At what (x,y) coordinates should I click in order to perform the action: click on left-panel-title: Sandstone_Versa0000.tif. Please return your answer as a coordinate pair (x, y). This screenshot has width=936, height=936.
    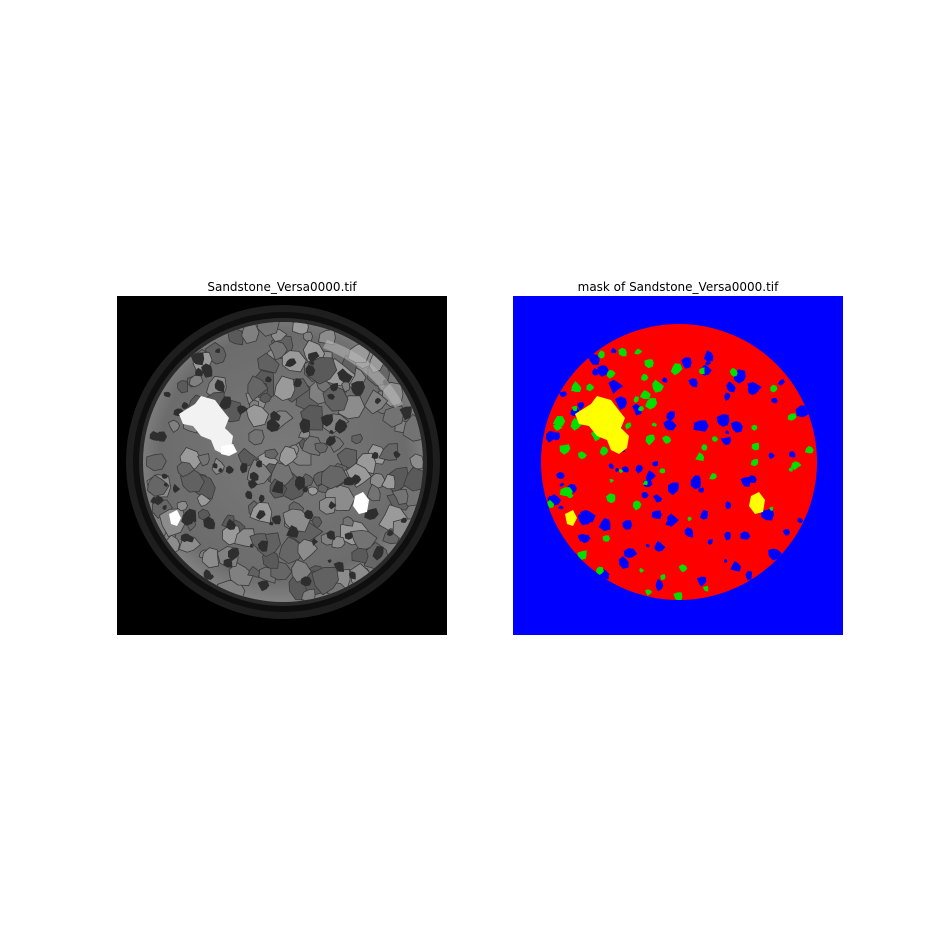
    Looking at the image, I should click on (282, 287).